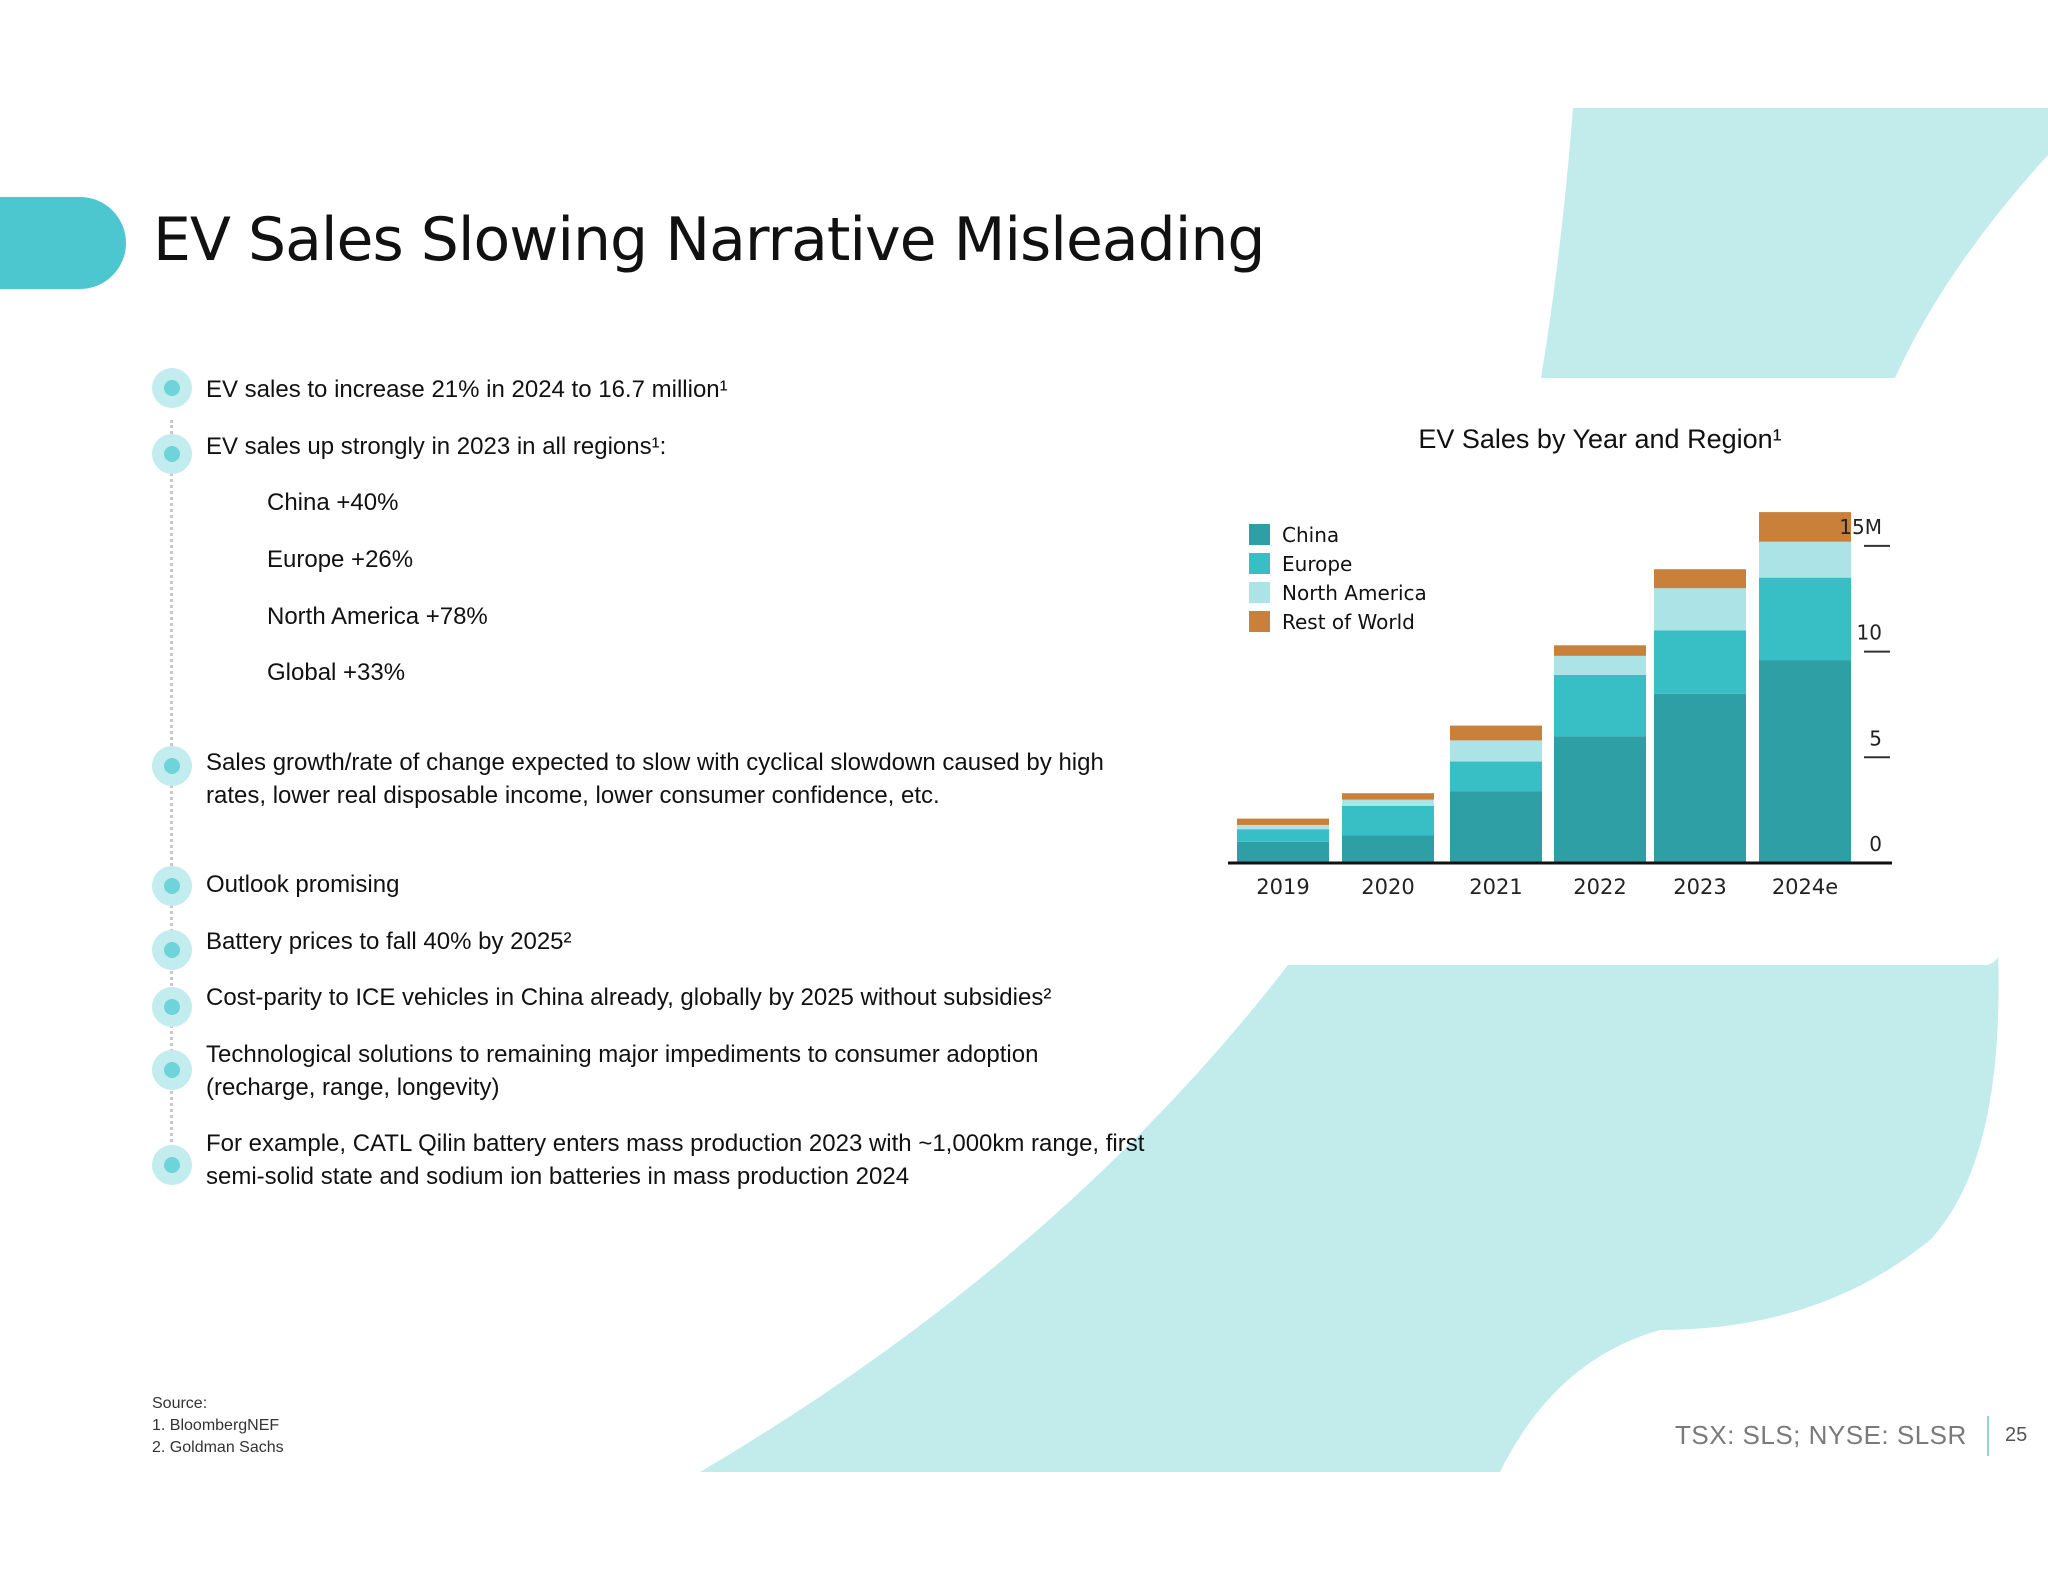  What do you see at coordinates (1869, 633) in the screenshot?
I see `y-tick-label: 10` at bounding box center [1869, 633].